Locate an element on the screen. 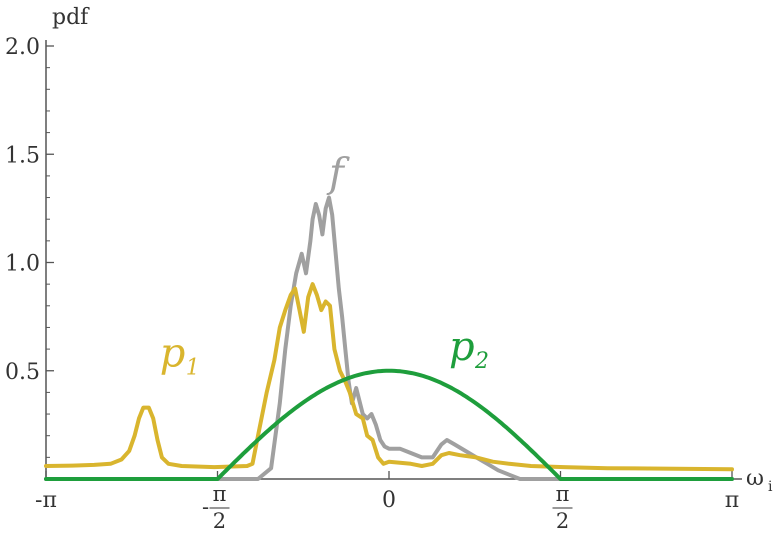  y-tick-label: 1.0 is located at coordinates (22, 264).